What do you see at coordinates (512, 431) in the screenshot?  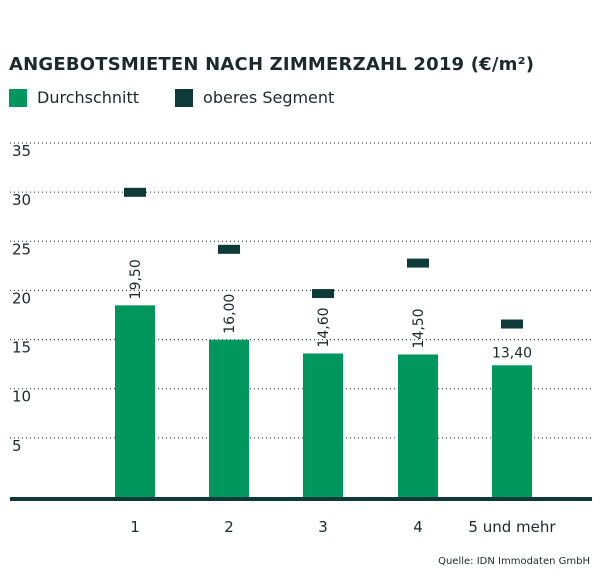 I see `bar-durchschnitt-5-und-mehr` at bounding box center [512, 431].